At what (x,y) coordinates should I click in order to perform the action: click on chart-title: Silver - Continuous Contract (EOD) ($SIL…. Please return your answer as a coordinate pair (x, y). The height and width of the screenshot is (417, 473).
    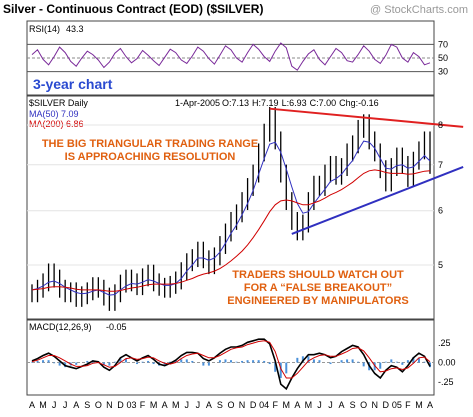
    Looking at the image, I should click on (133, 9).